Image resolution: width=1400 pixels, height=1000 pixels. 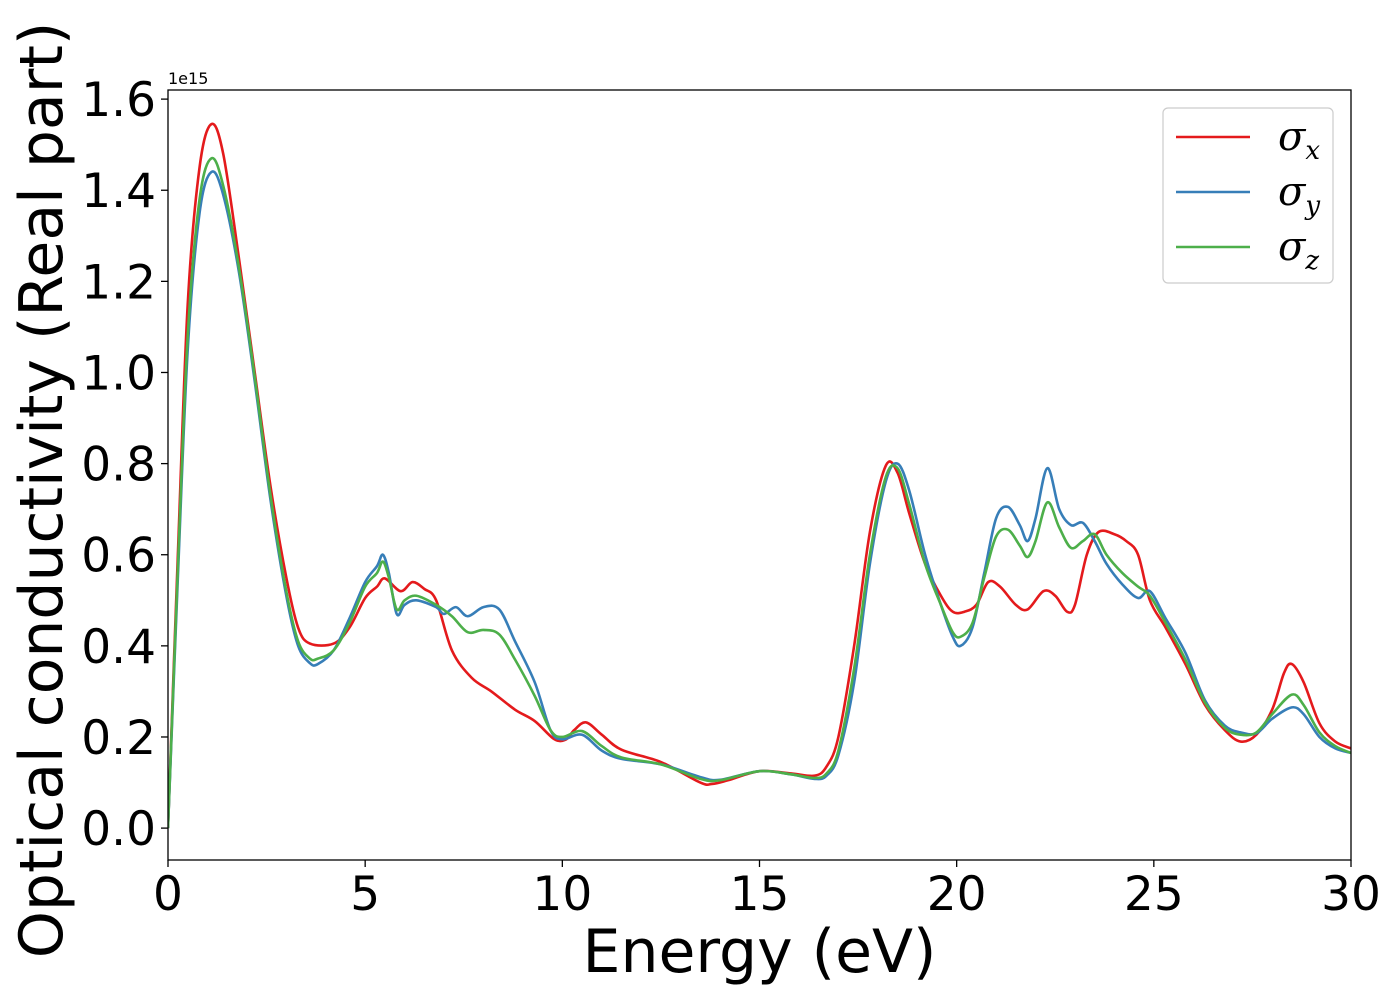 What do you see at coordinates (1298, 250) in the screenshot?
I see `legend-label-z: σz` at bounding box center [1298, 250].